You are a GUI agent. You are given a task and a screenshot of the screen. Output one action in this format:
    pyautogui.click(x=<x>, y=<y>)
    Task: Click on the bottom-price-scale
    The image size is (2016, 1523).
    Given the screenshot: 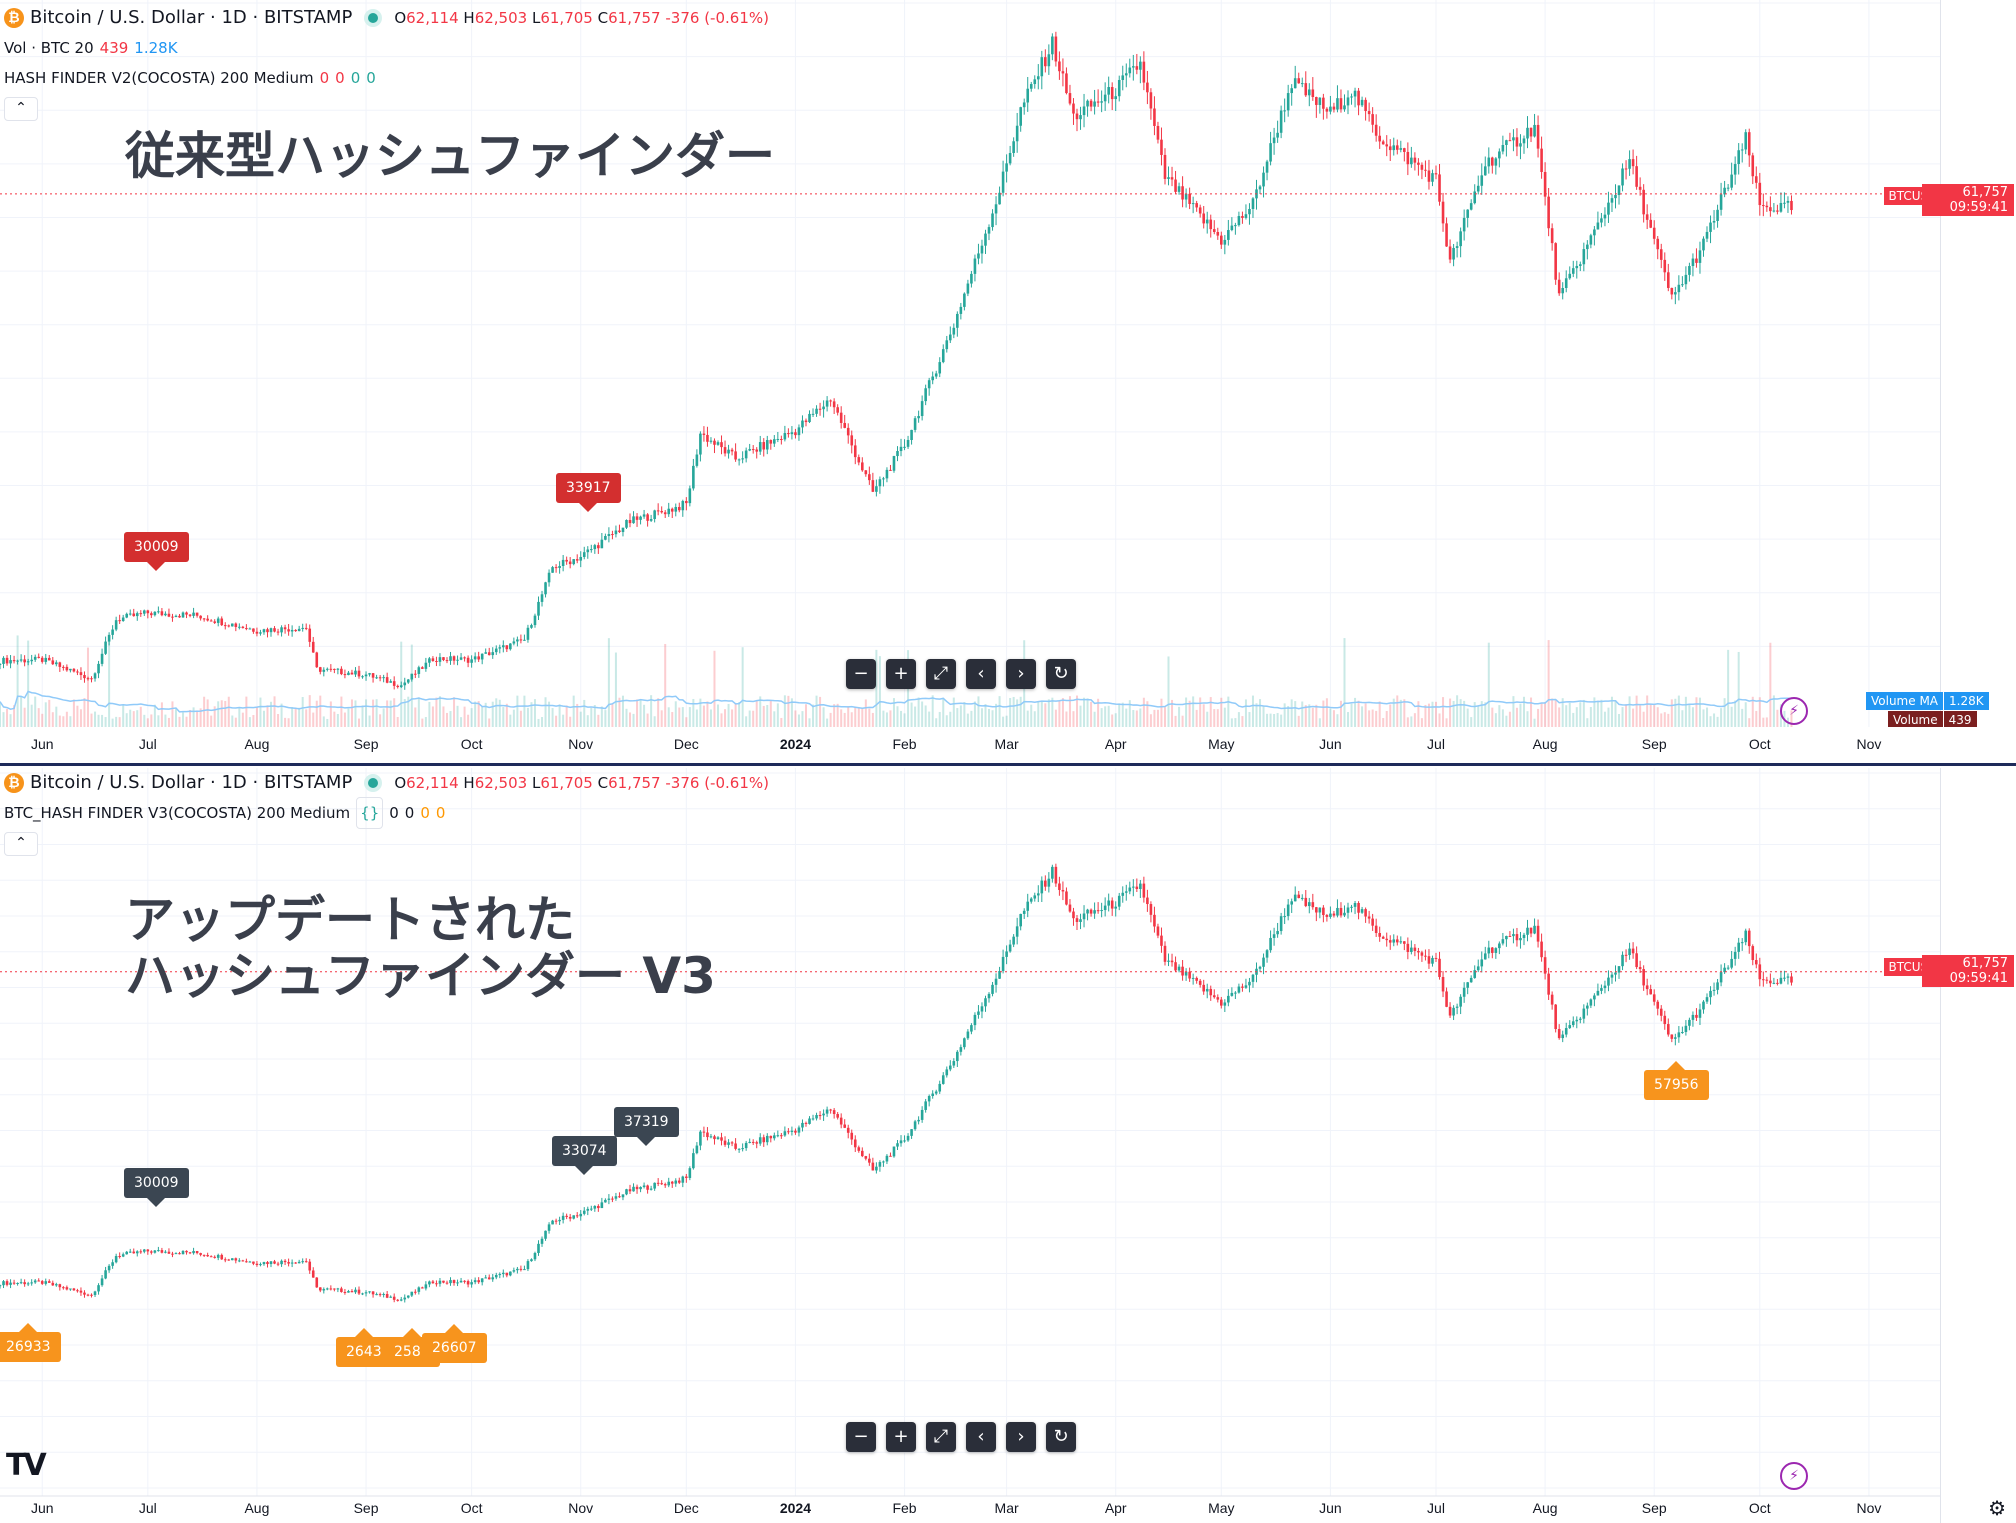 What is the action you would take?
    pyautogui.click(x=1978, y=1145)
    